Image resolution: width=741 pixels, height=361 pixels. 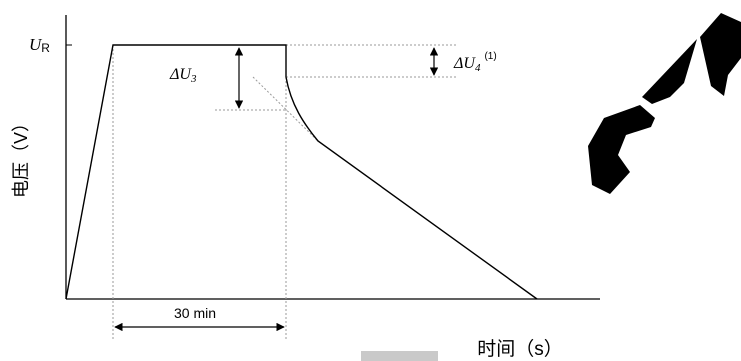 I want to click on du4-delta: ΔU, so click(x=464, y=63).